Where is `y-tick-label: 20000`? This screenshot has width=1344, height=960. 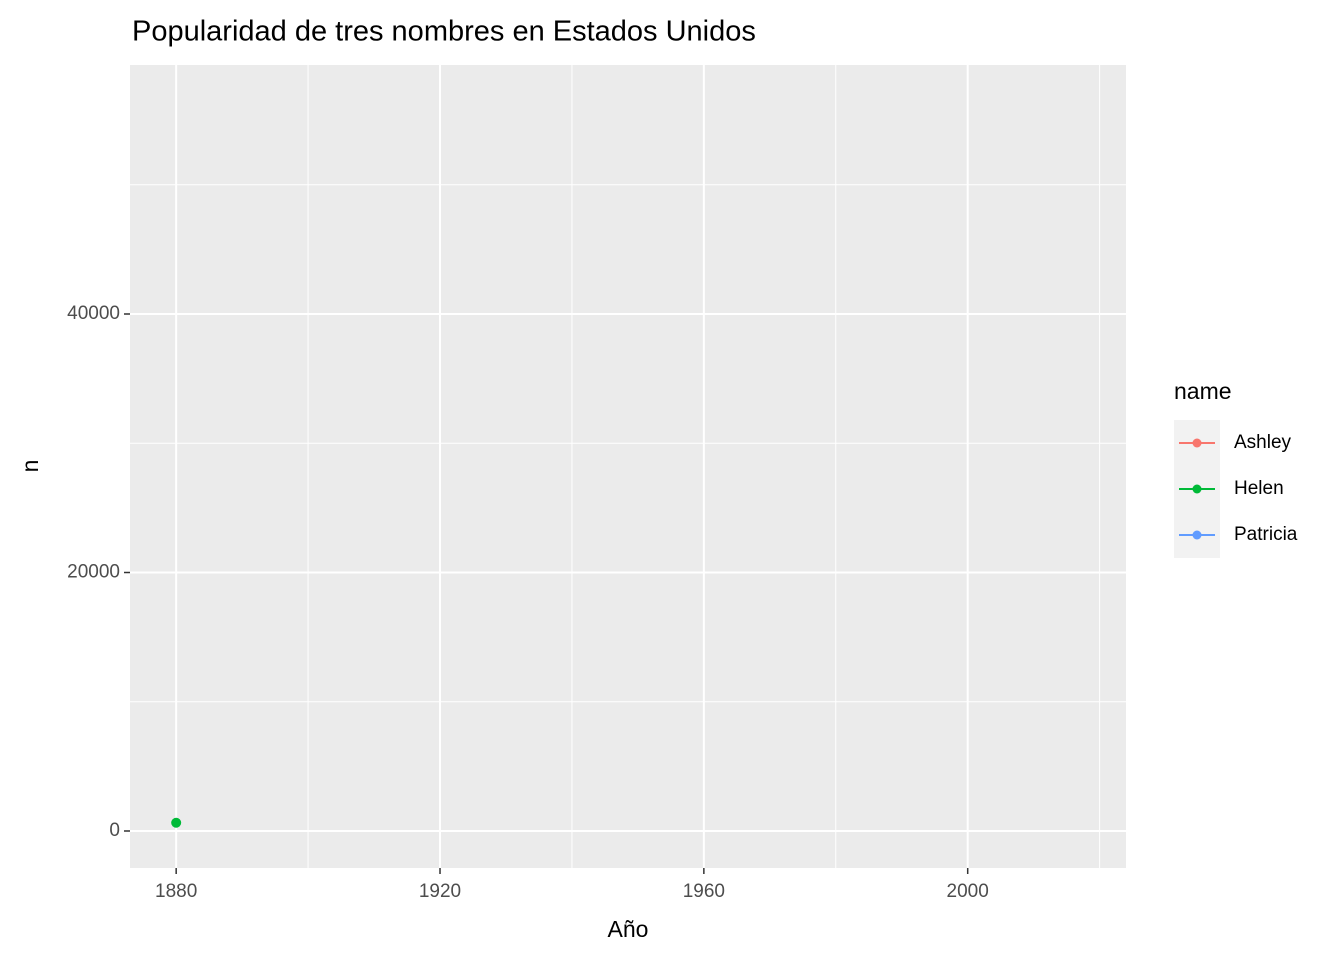
y-tick-label: 20000 is located at coordinates (93, 572).